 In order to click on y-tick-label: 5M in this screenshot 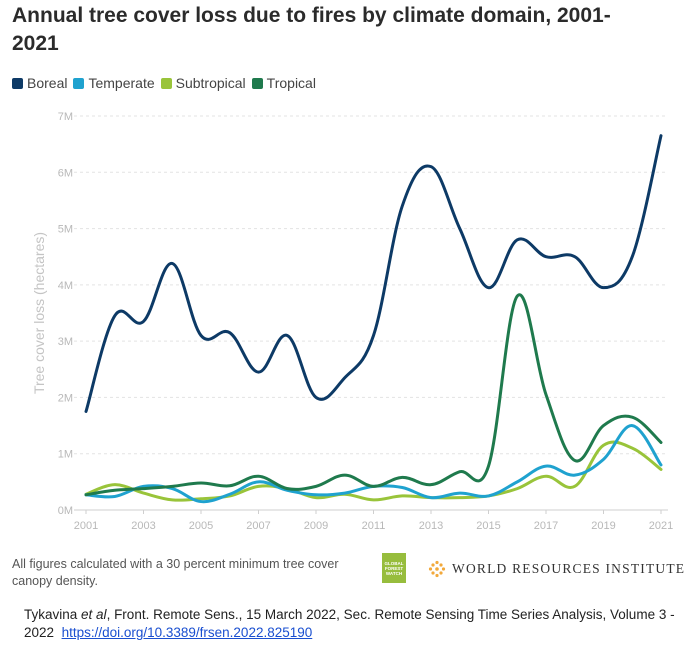, I will do `click(65, 230)`.